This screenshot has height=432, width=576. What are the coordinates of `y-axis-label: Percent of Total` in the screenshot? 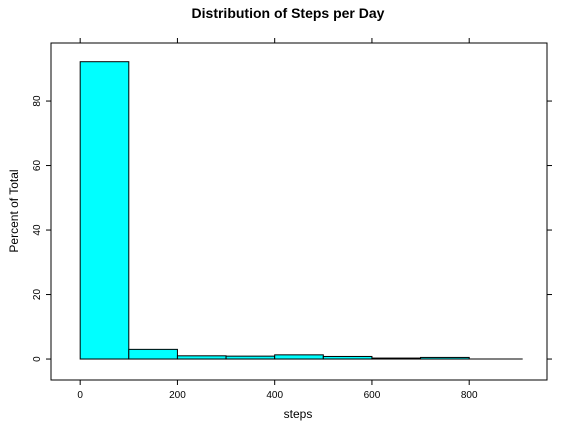 It's located at (14, 210).